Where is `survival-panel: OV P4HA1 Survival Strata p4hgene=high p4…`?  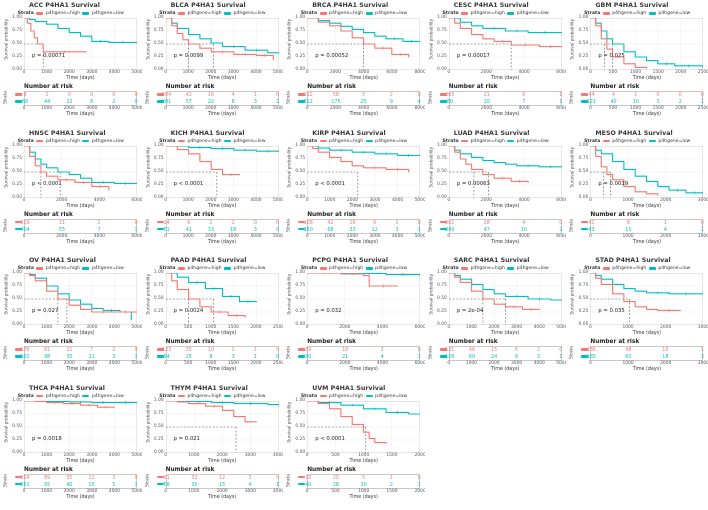 survival-panel: OV P4HA1 Survival Strata p4hgene=high p4… is located at coordinates (71, 319).